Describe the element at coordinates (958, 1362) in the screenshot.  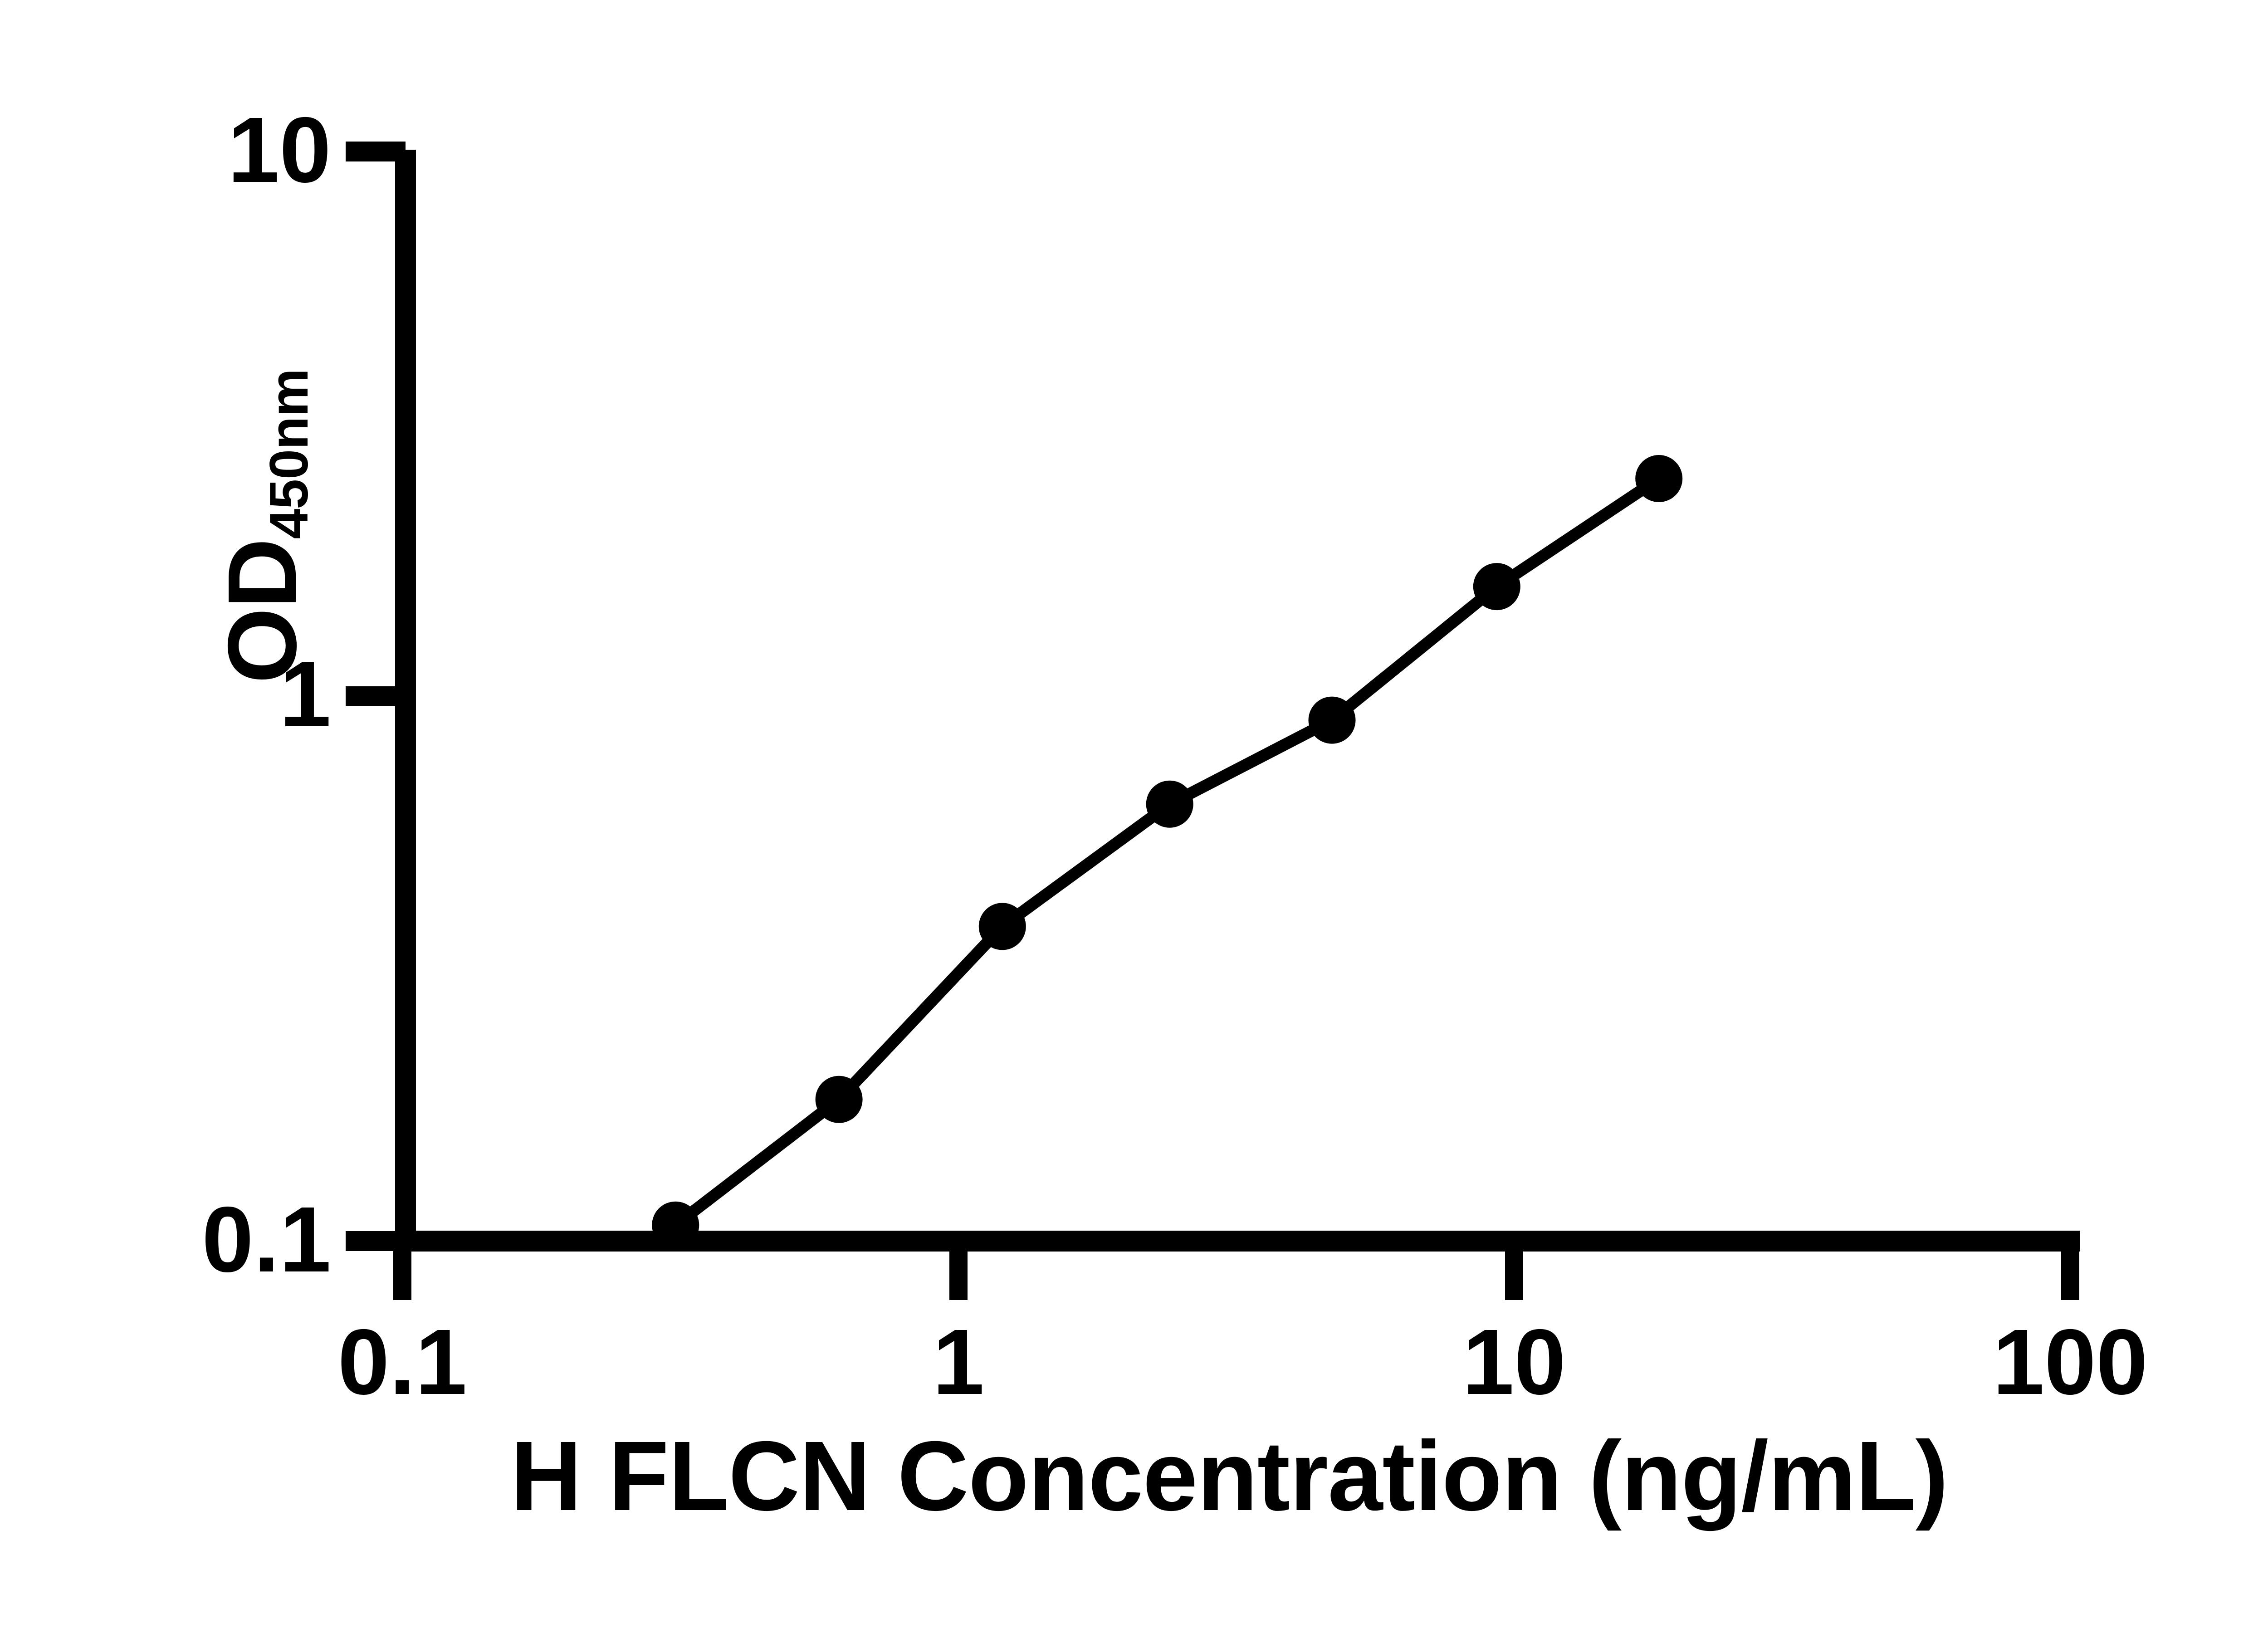
I see `x-tick-label-1: 1` at that location.